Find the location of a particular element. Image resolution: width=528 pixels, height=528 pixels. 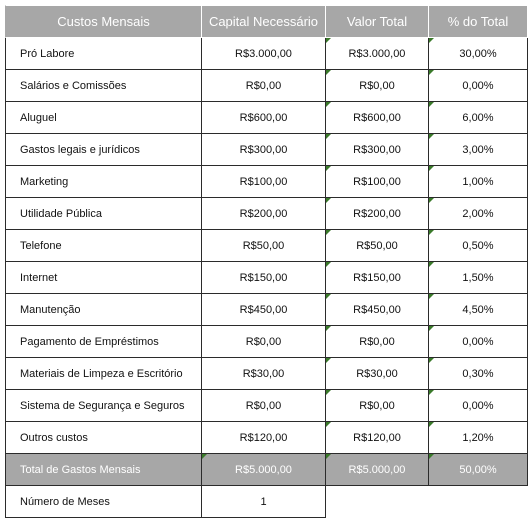

percent-cell: 6,00% is located at coordinates (478, 118).